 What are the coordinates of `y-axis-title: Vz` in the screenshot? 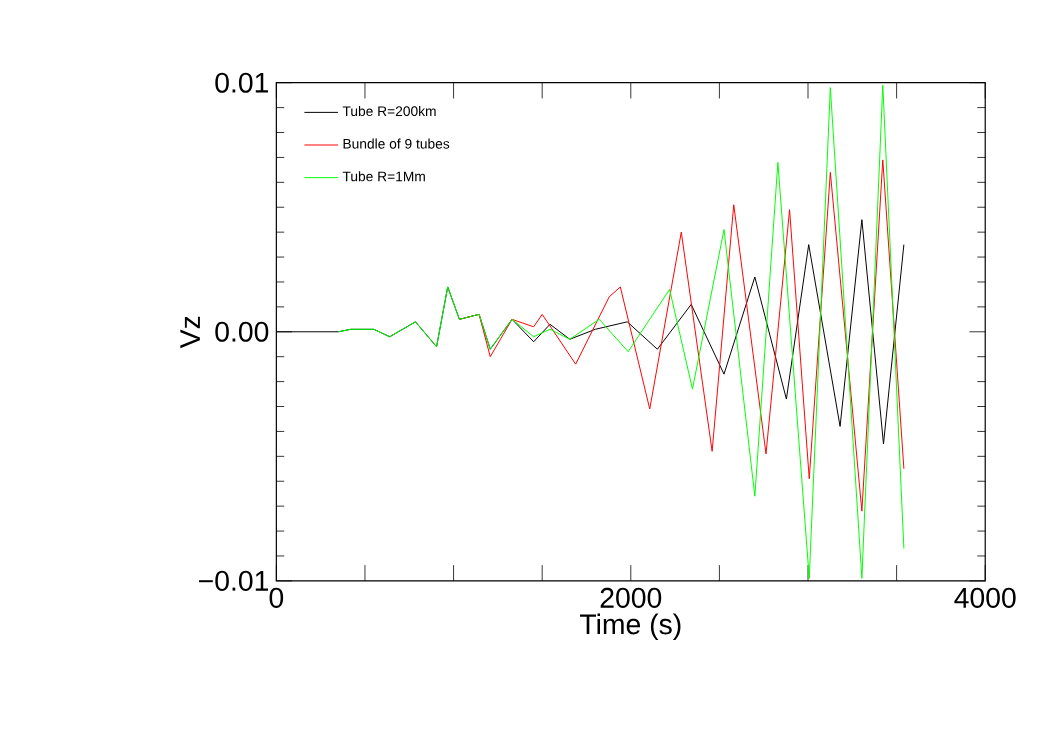 It's located at (190, 332).